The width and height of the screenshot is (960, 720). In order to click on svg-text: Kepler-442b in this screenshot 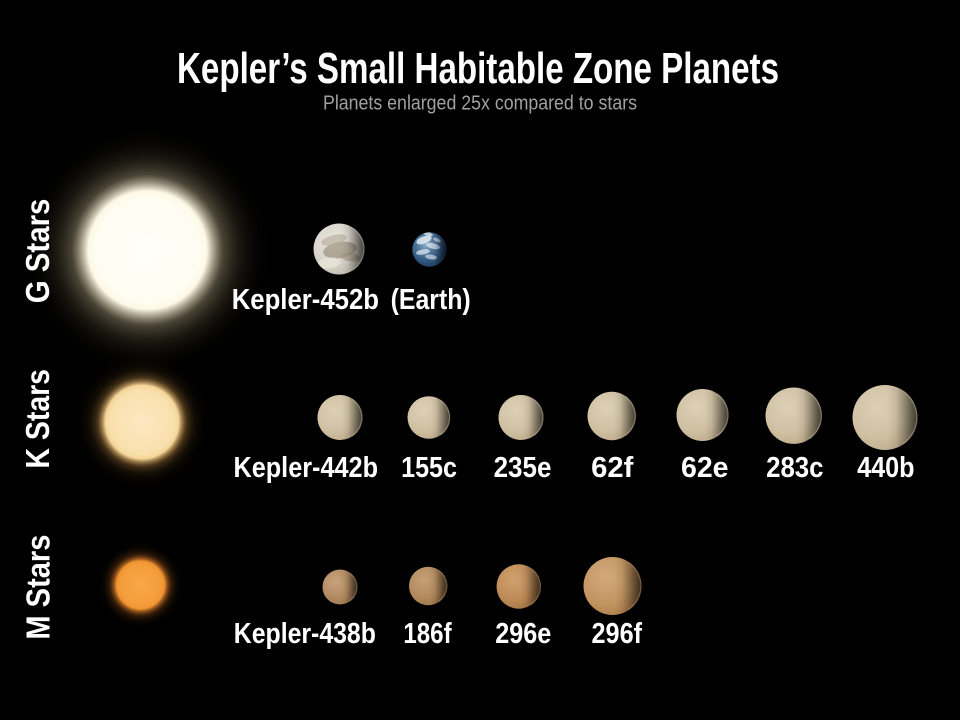, I will do `click(306, 468)`.